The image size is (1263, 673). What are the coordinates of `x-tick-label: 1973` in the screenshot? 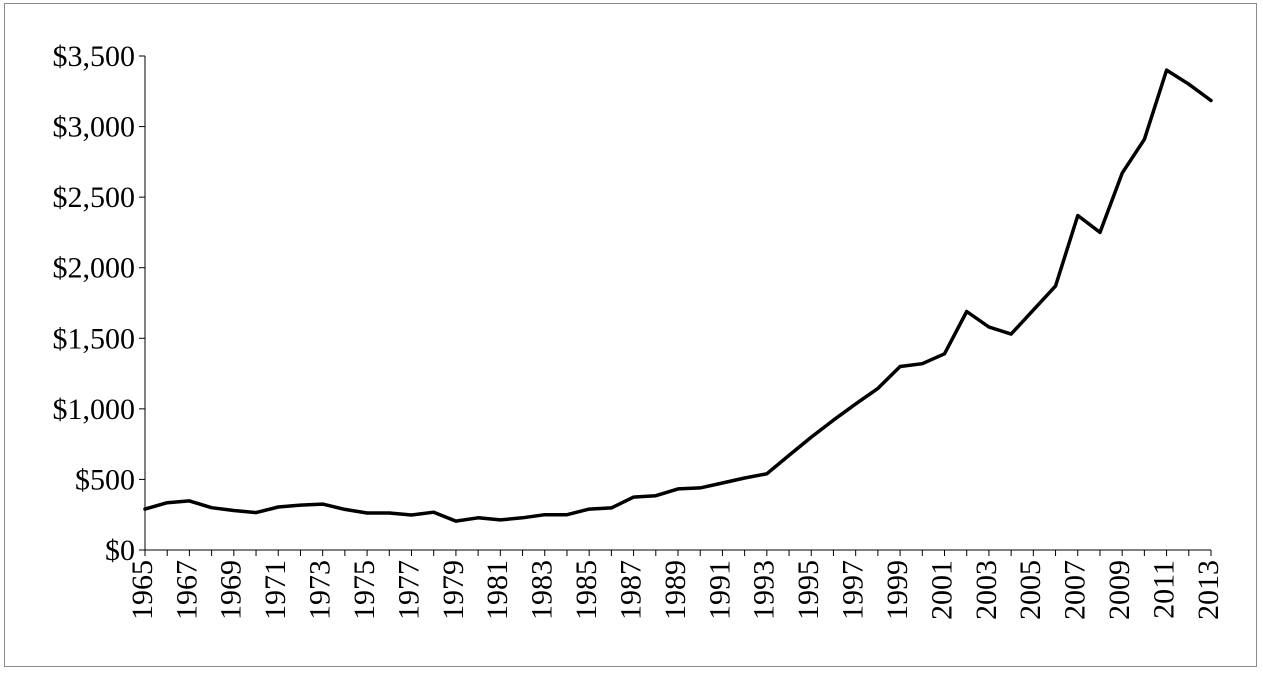 It's located at (320, 590).